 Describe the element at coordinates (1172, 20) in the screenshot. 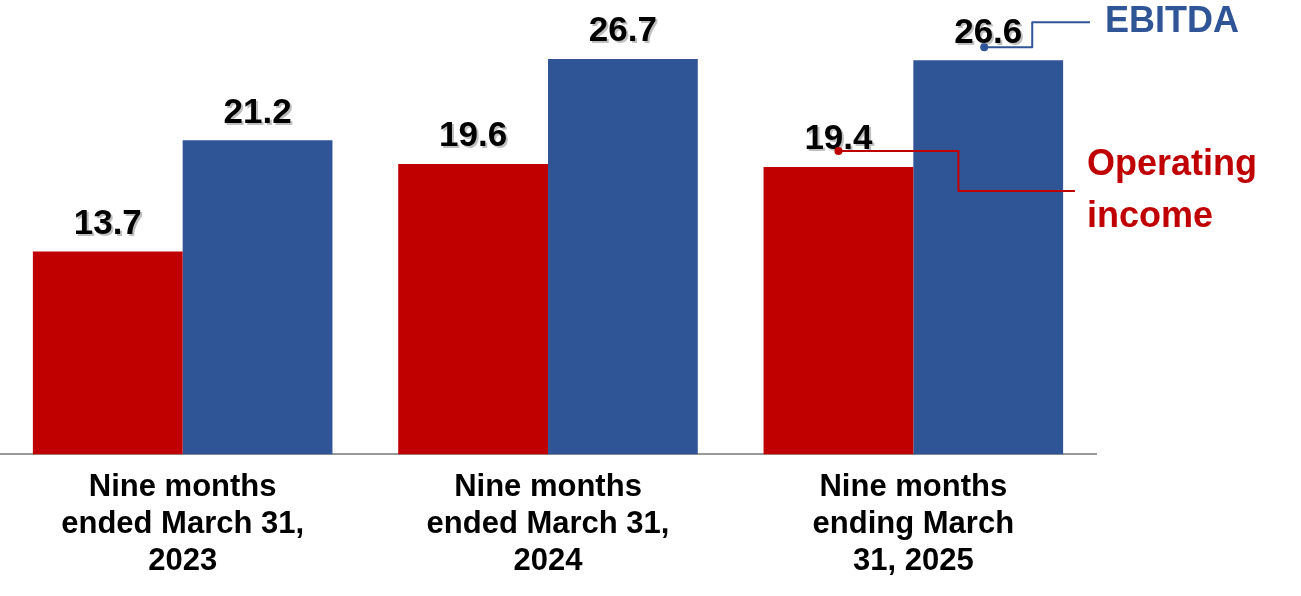

I see `legend-label: EBITDA` at that location.